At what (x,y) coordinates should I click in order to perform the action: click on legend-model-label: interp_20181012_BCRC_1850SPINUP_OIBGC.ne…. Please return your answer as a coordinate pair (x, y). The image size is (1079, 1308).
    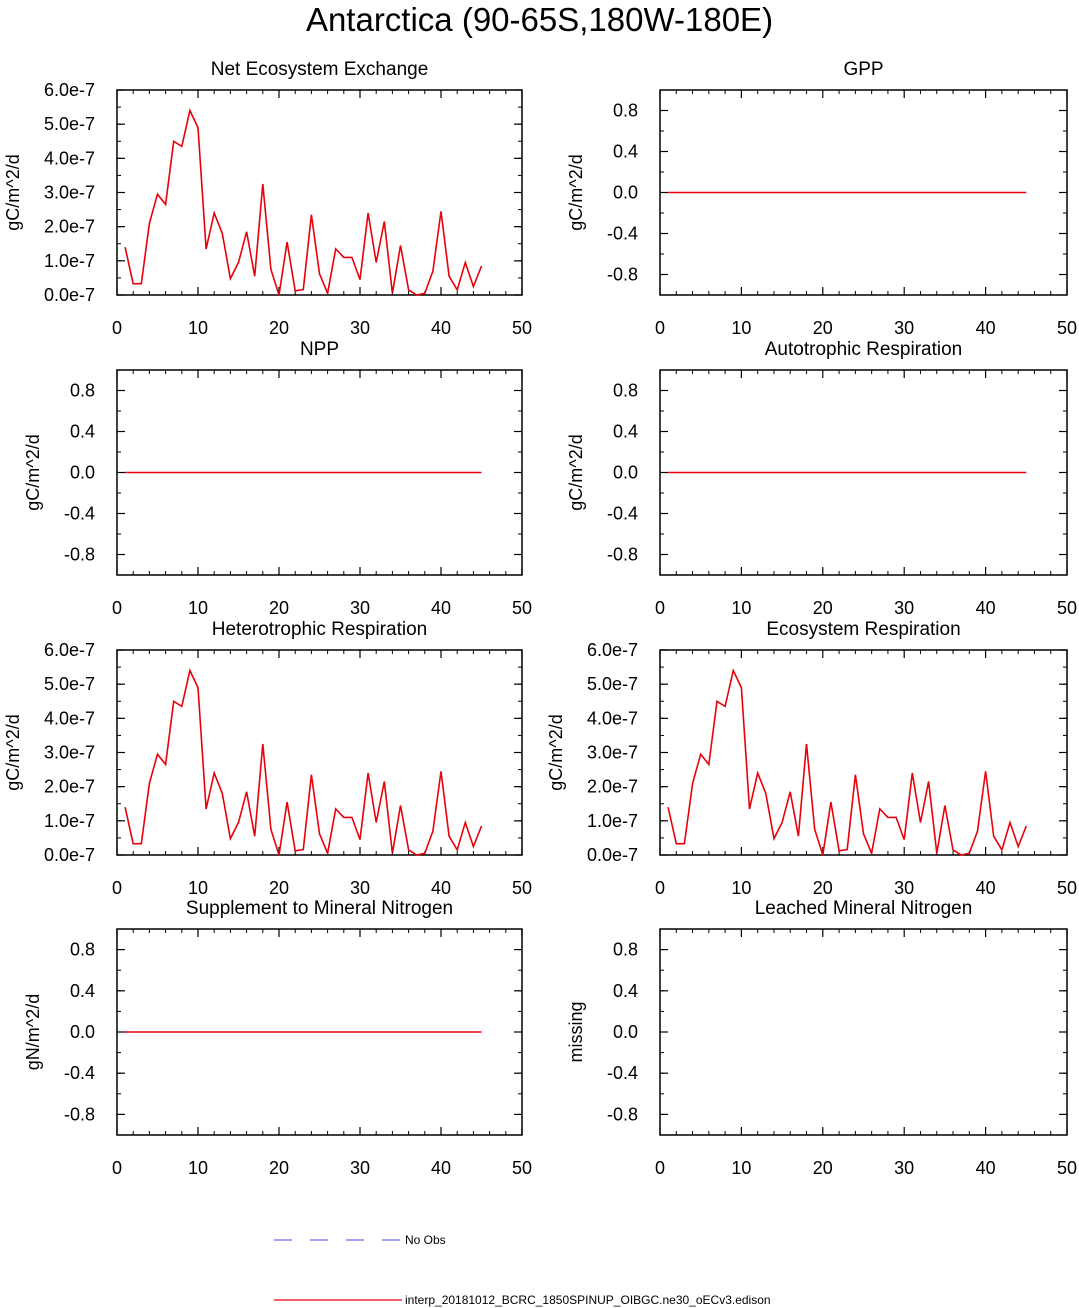
    Looking at the image, I should click on (588, 1300).